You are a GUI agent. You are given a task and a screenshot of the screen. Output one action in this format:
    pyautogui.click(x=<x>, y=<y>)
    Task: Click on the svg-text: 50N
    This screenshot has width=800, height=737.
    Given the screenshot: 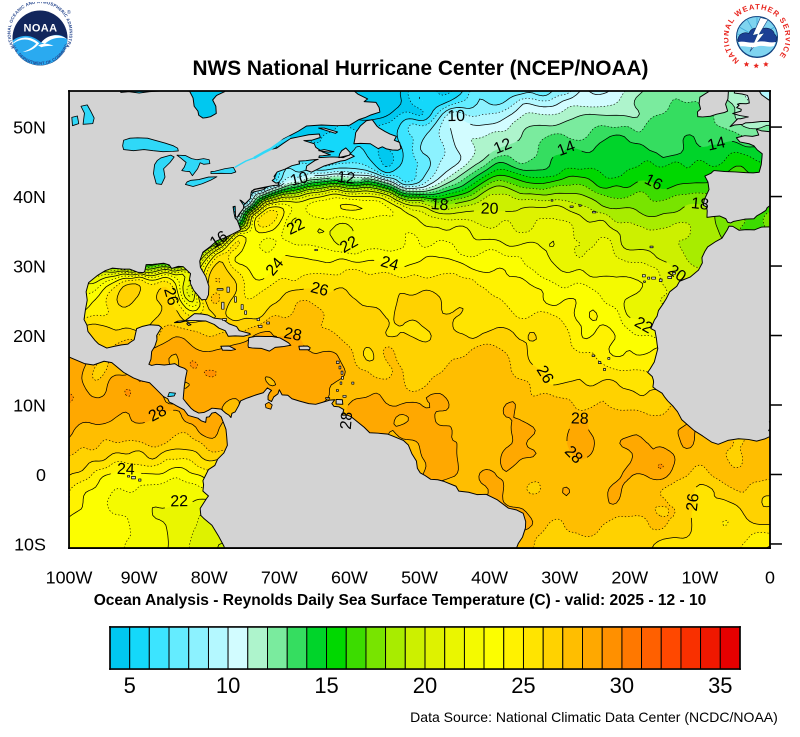 What is the action you would take?
    pyautogui.click(x=29, y=128)
    